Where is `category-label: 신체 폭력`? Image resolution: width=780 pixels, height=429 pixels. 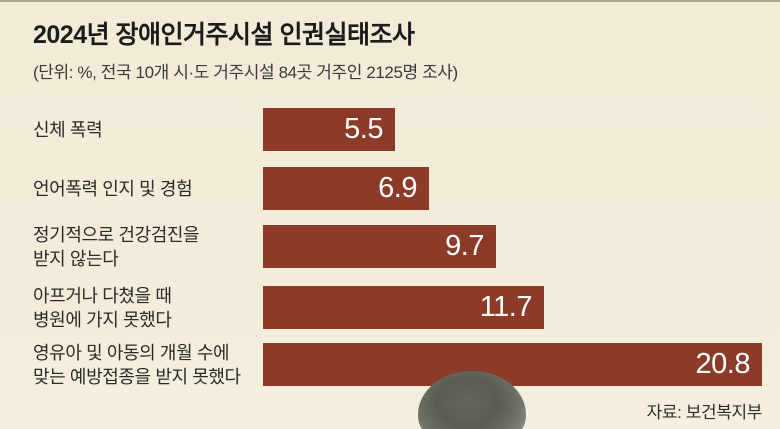 category-label: 신체 폭력 is located at coordinates (68, 130).